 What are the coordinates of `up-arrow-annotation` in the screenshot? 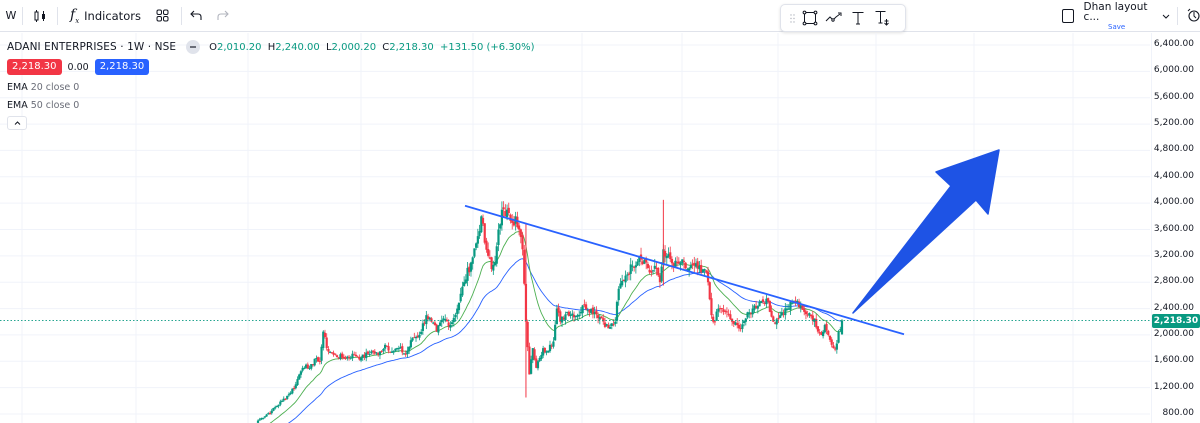 It's located at (926, 231).